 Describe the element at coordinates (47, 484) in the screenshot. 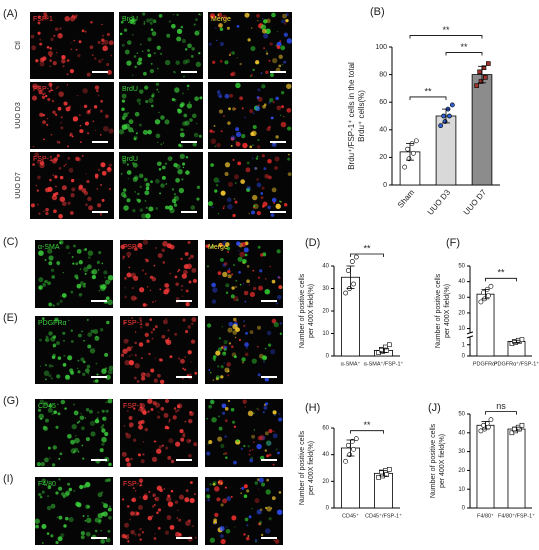

I see `channel-label: F4/80` at that location.